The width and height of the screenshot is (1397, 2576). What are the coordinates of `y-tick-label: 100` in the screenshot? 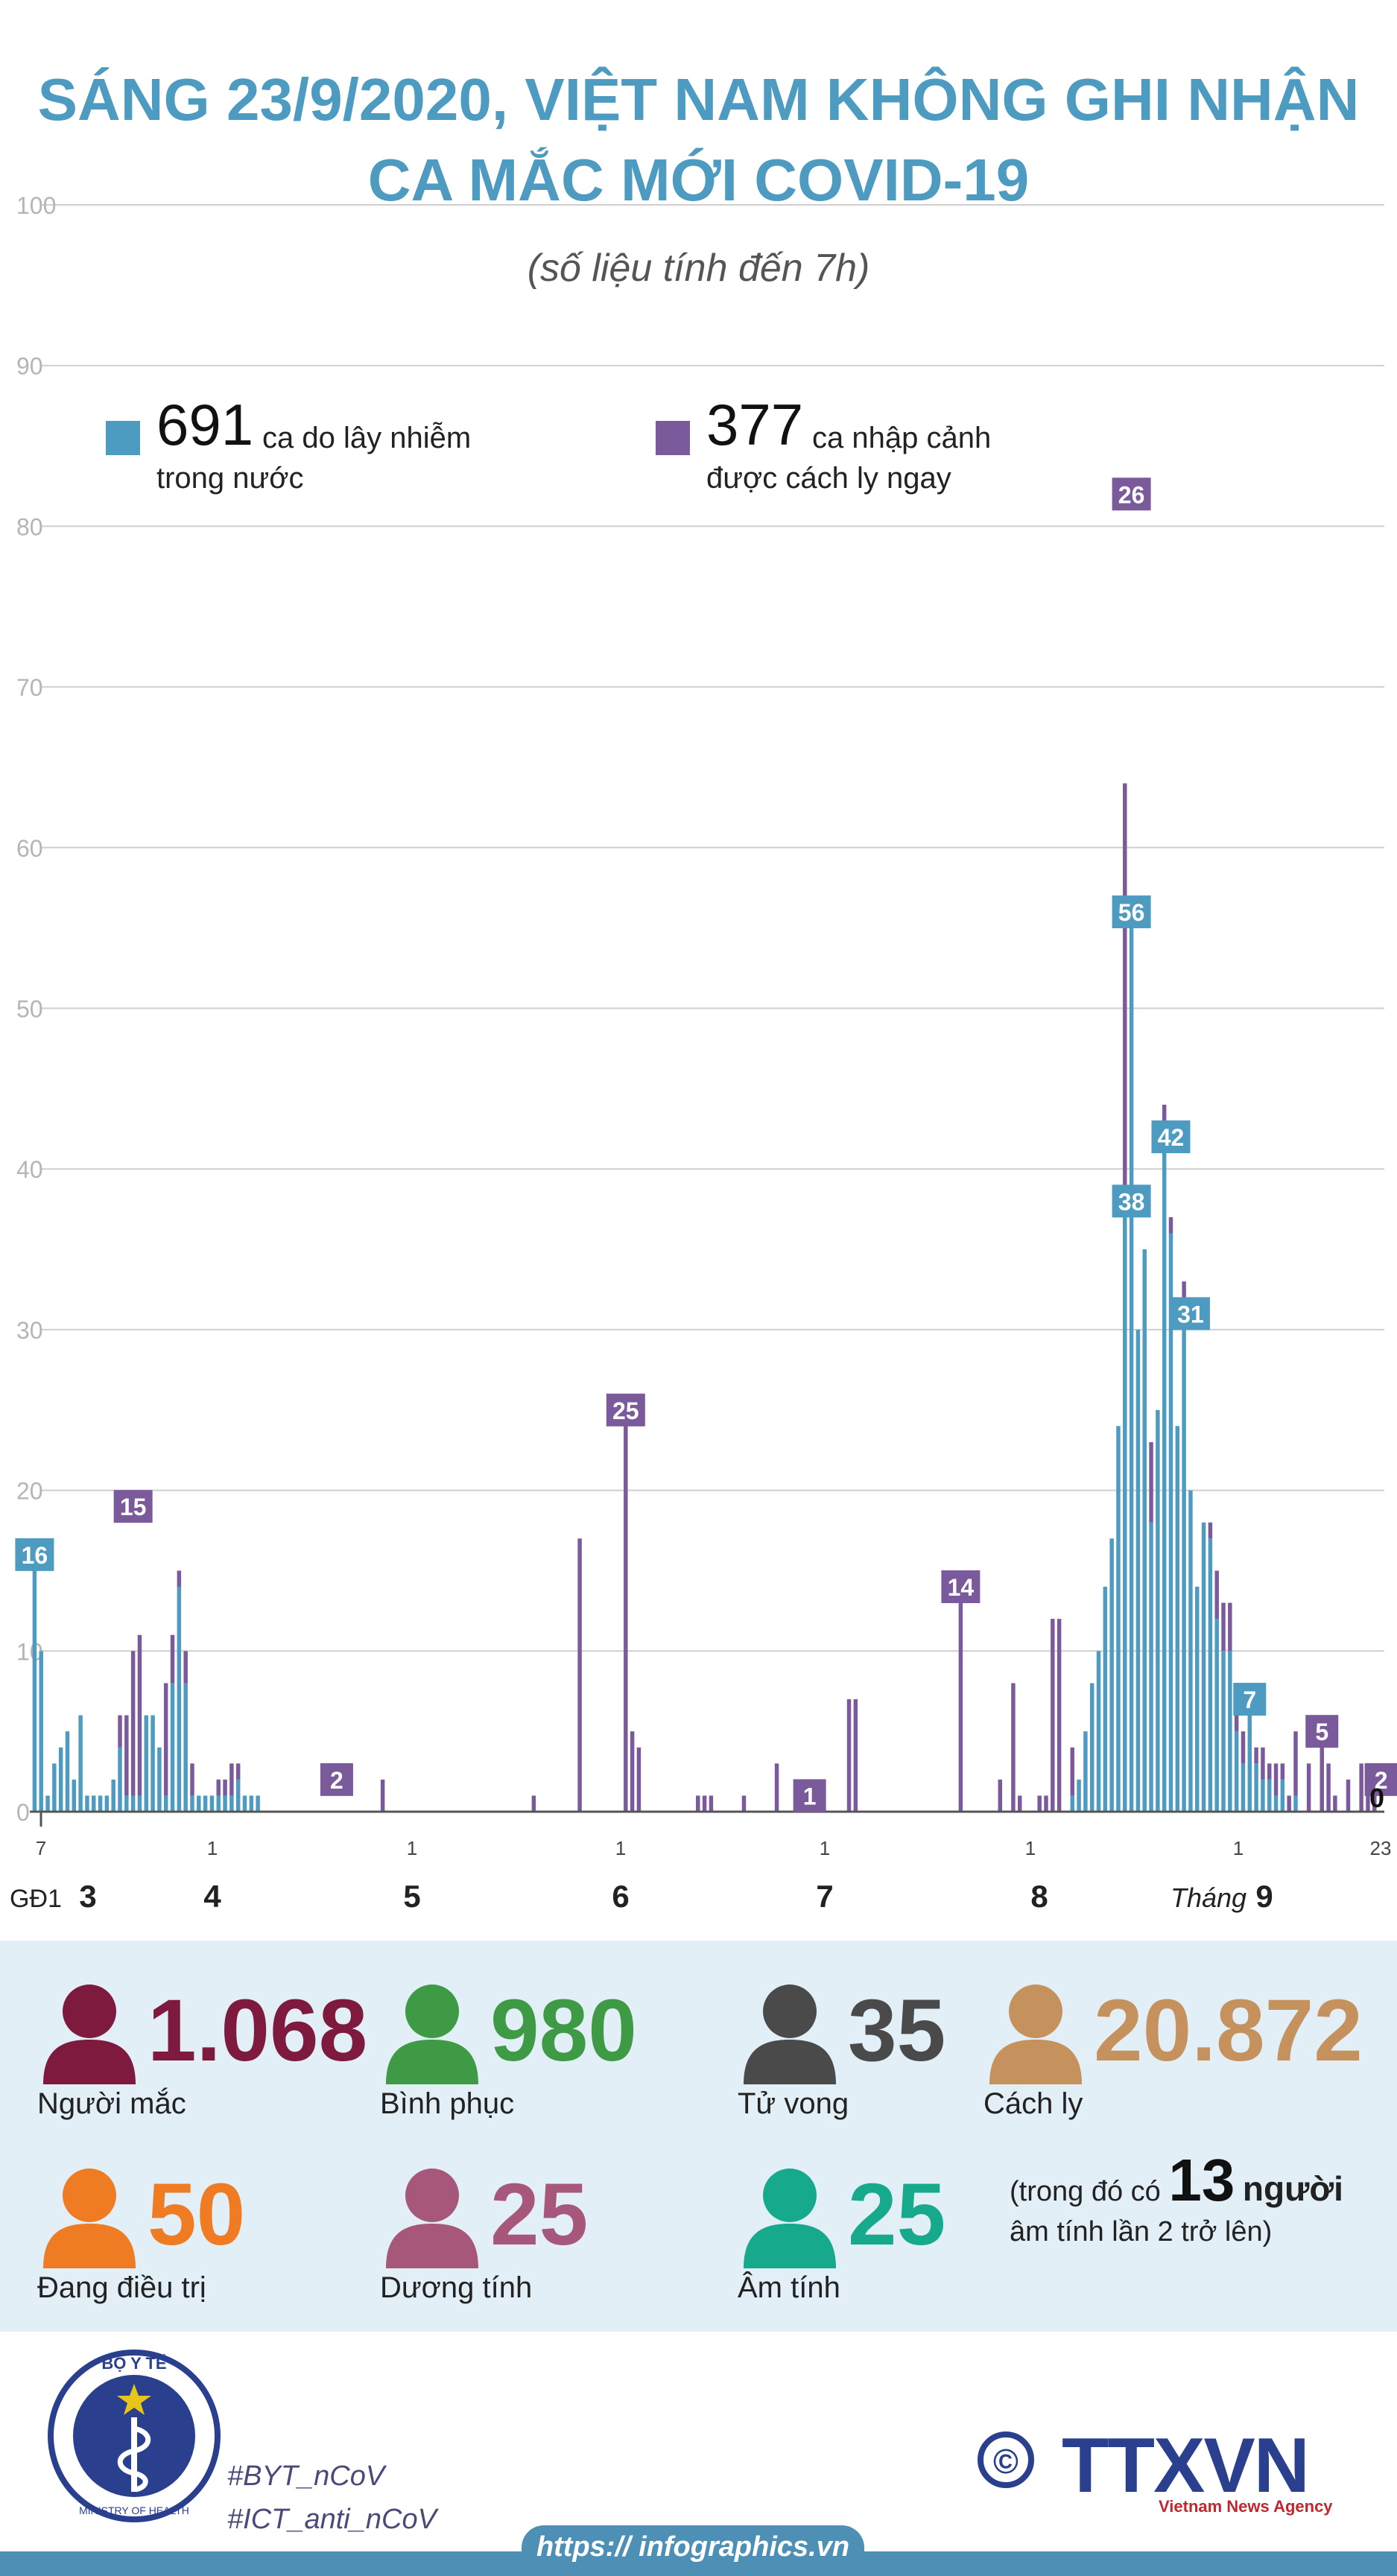 It's located at (36, 207).